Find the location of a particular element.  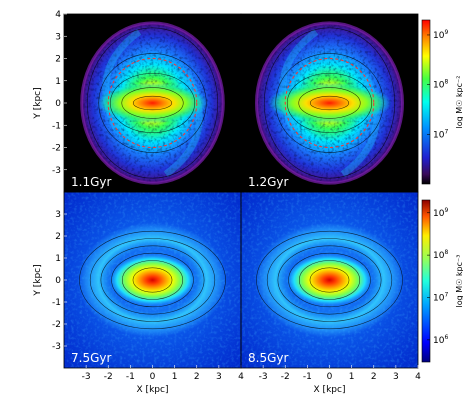

y-tick-label: 4 is located at coordinates (58, 15).